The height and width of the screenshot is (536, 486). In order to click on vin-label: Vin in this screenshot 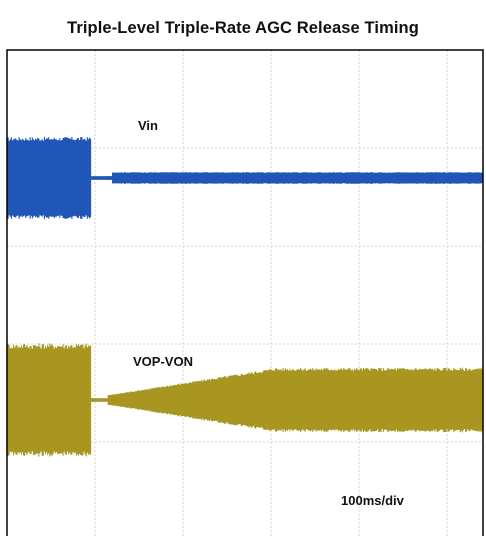, I will do `click(148, 125)`.